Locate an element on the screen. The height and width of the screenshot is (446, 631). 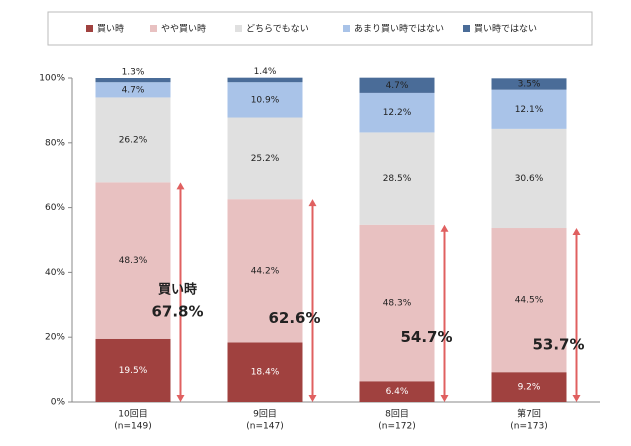
value-label: 6.4% is located at coordinates (397, 392).